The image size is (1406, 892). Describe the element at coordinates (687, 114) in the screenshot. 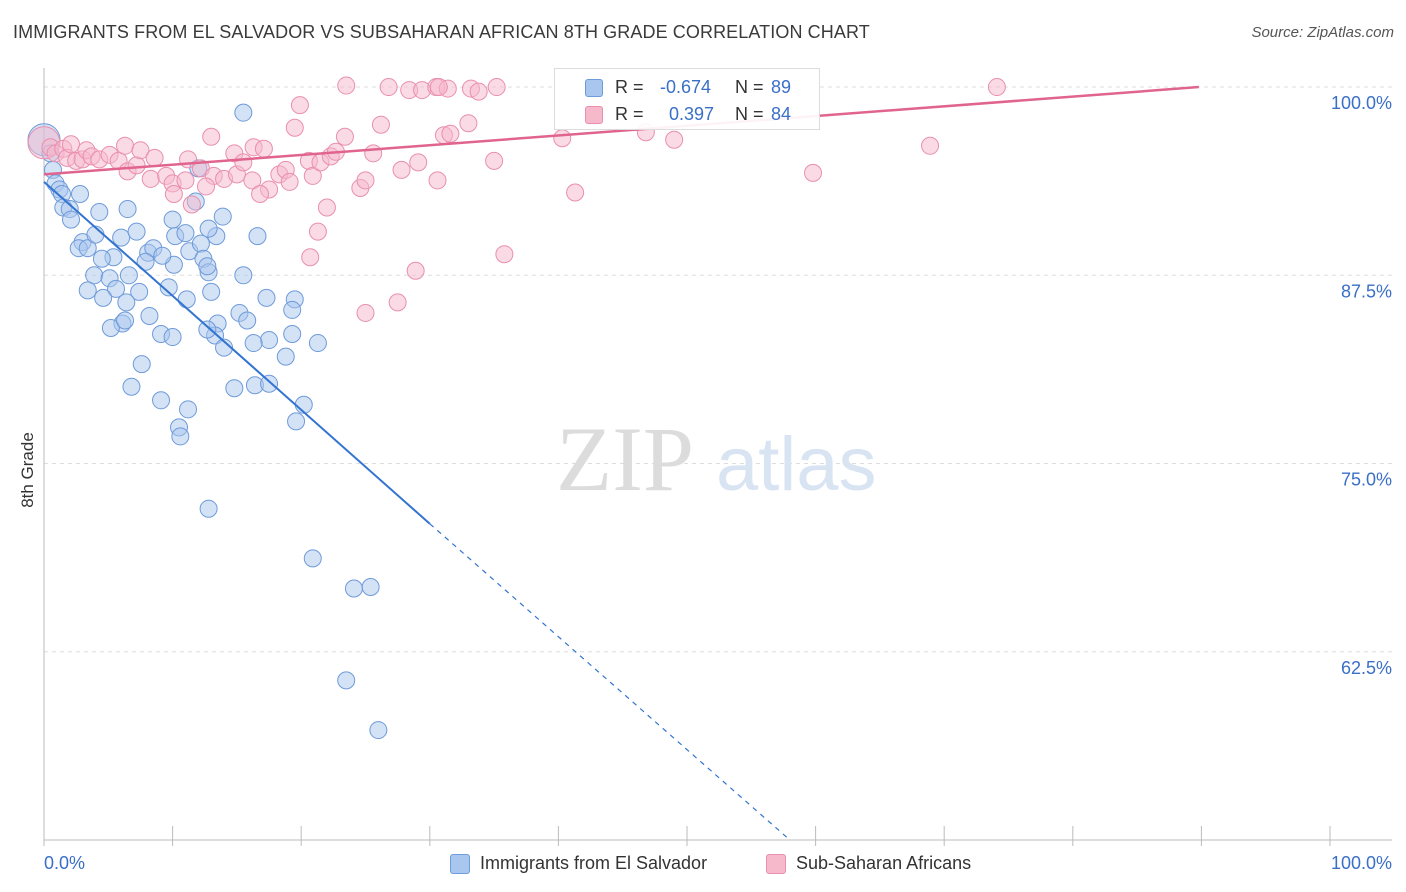

I see `stats-row-subsaharan: R = 0.397 N = 84` at that location.